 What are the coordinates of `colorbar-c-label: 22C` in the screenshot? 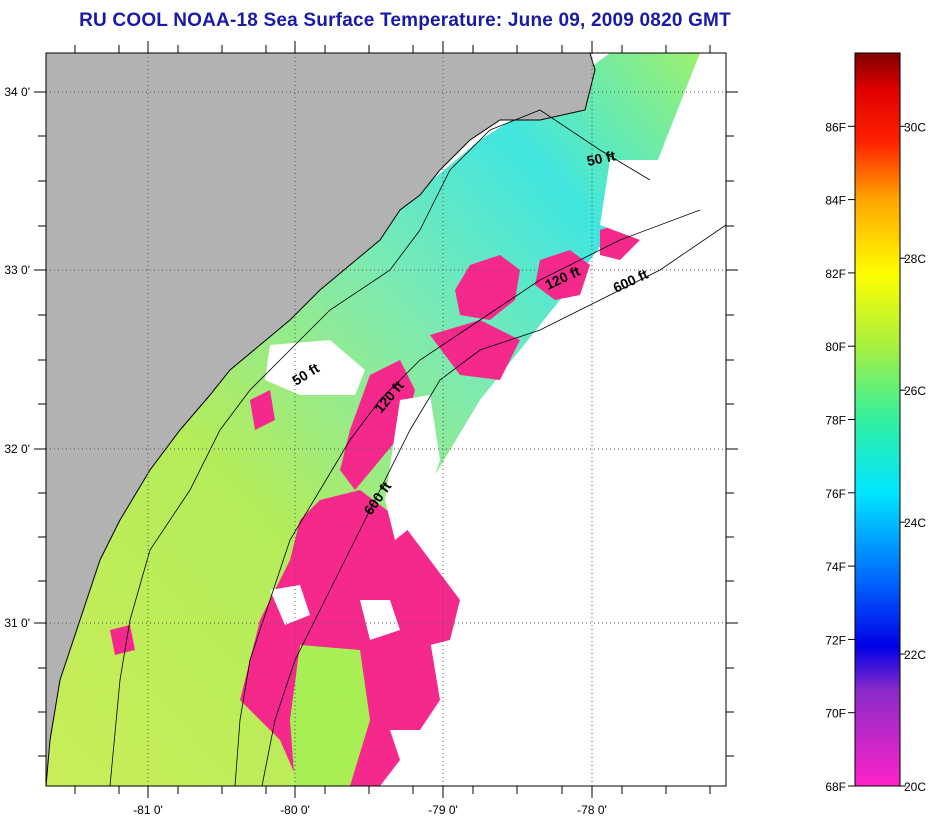 It's located at (915, 655).